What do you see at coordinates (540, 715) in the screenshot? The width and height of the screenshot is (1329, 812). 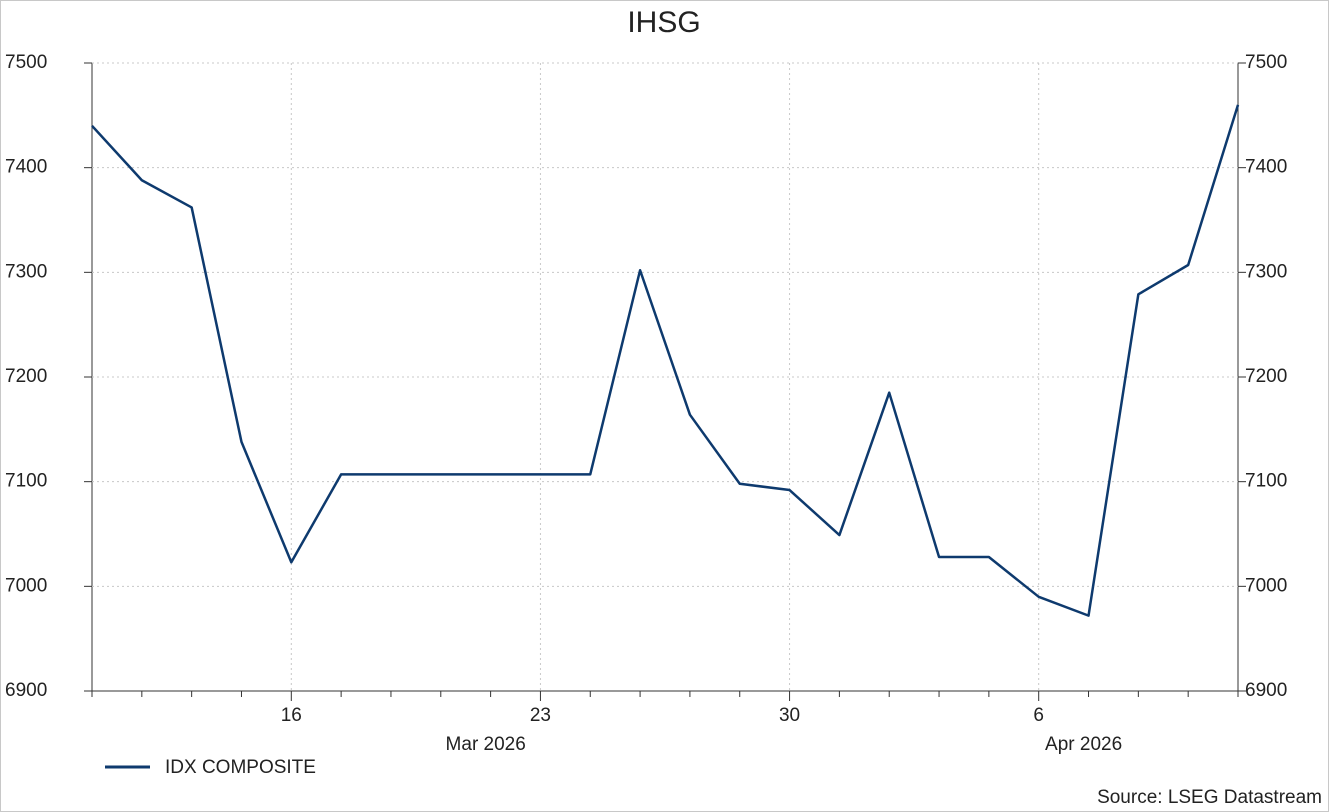 I see `x-tick-label: 23` at bounding box center [540, 715].